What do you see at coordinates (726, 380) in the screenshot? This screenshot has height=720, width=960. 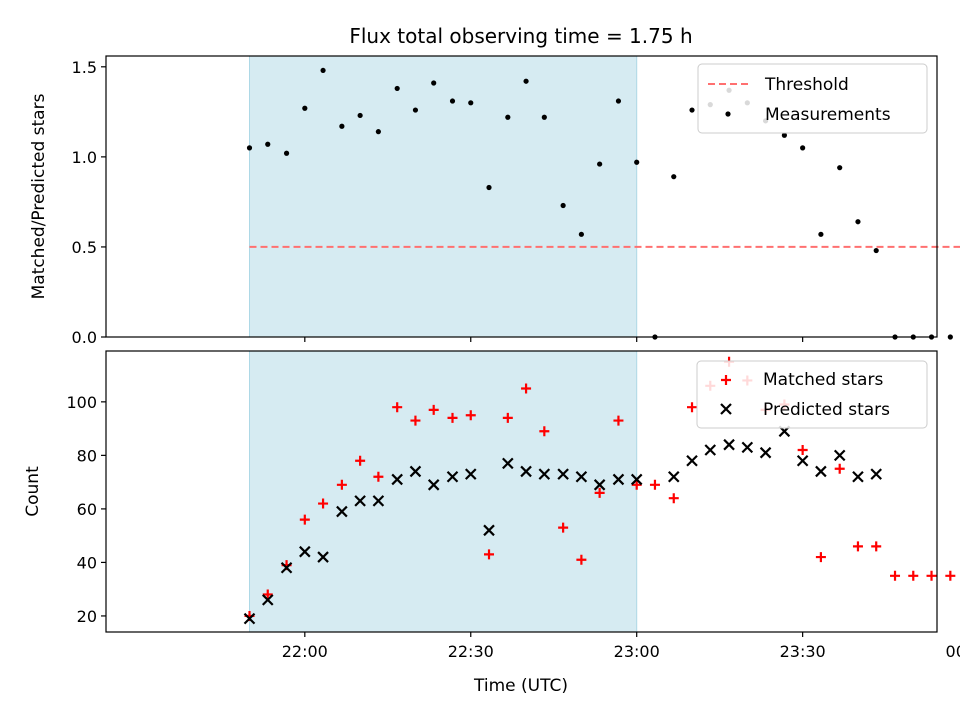 I see `legend-matched-swatch` at bounding box center [726, 380].